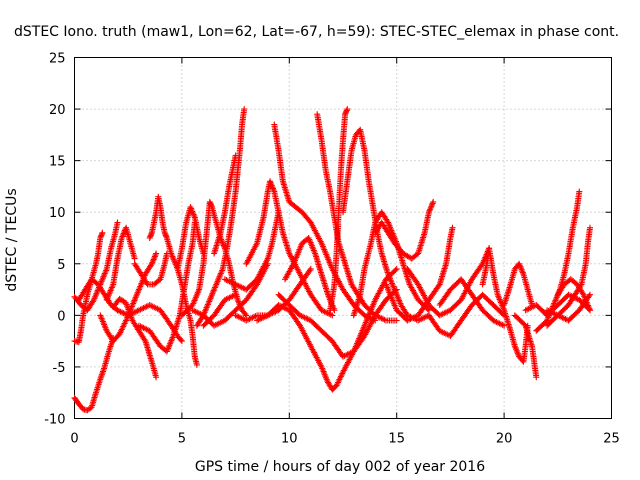  What do you see at coordinates (57, 110) in the screenshot?
I see `y-tick-label: 20` at bounding box center [57, 110].